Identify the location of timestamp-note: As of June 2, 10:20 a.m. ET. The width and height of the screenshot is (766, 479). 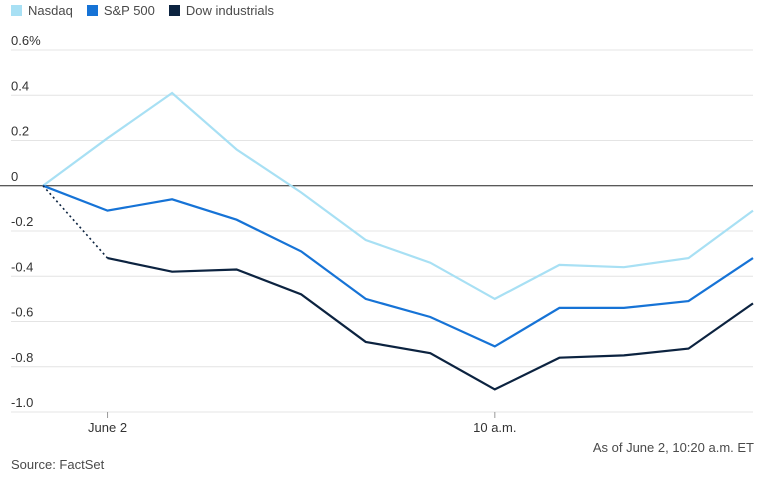
(673, 447).